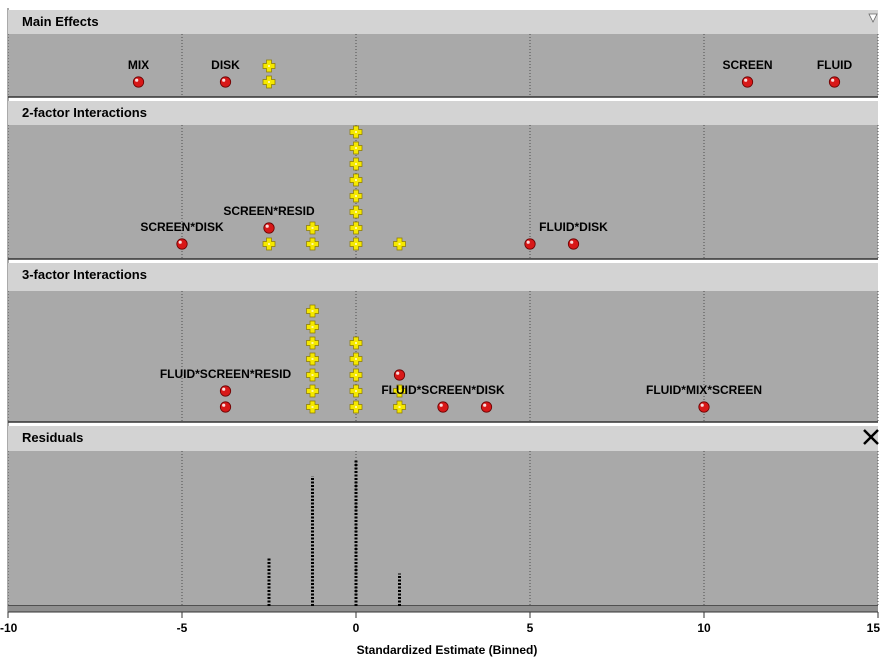 This screenshot has height=658, width=880. Describe the element at coordinates (84, 274) in the screenshot. I see `panel-title: 3-factor Interactions` at that location.